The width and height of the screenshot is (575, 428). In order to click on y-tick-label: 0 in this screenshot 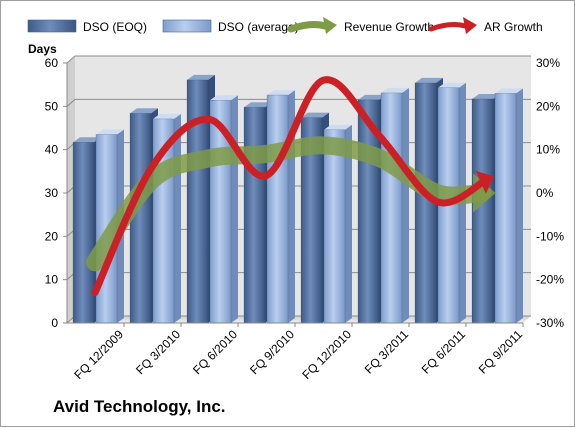, I will do `click(54, 323)`.